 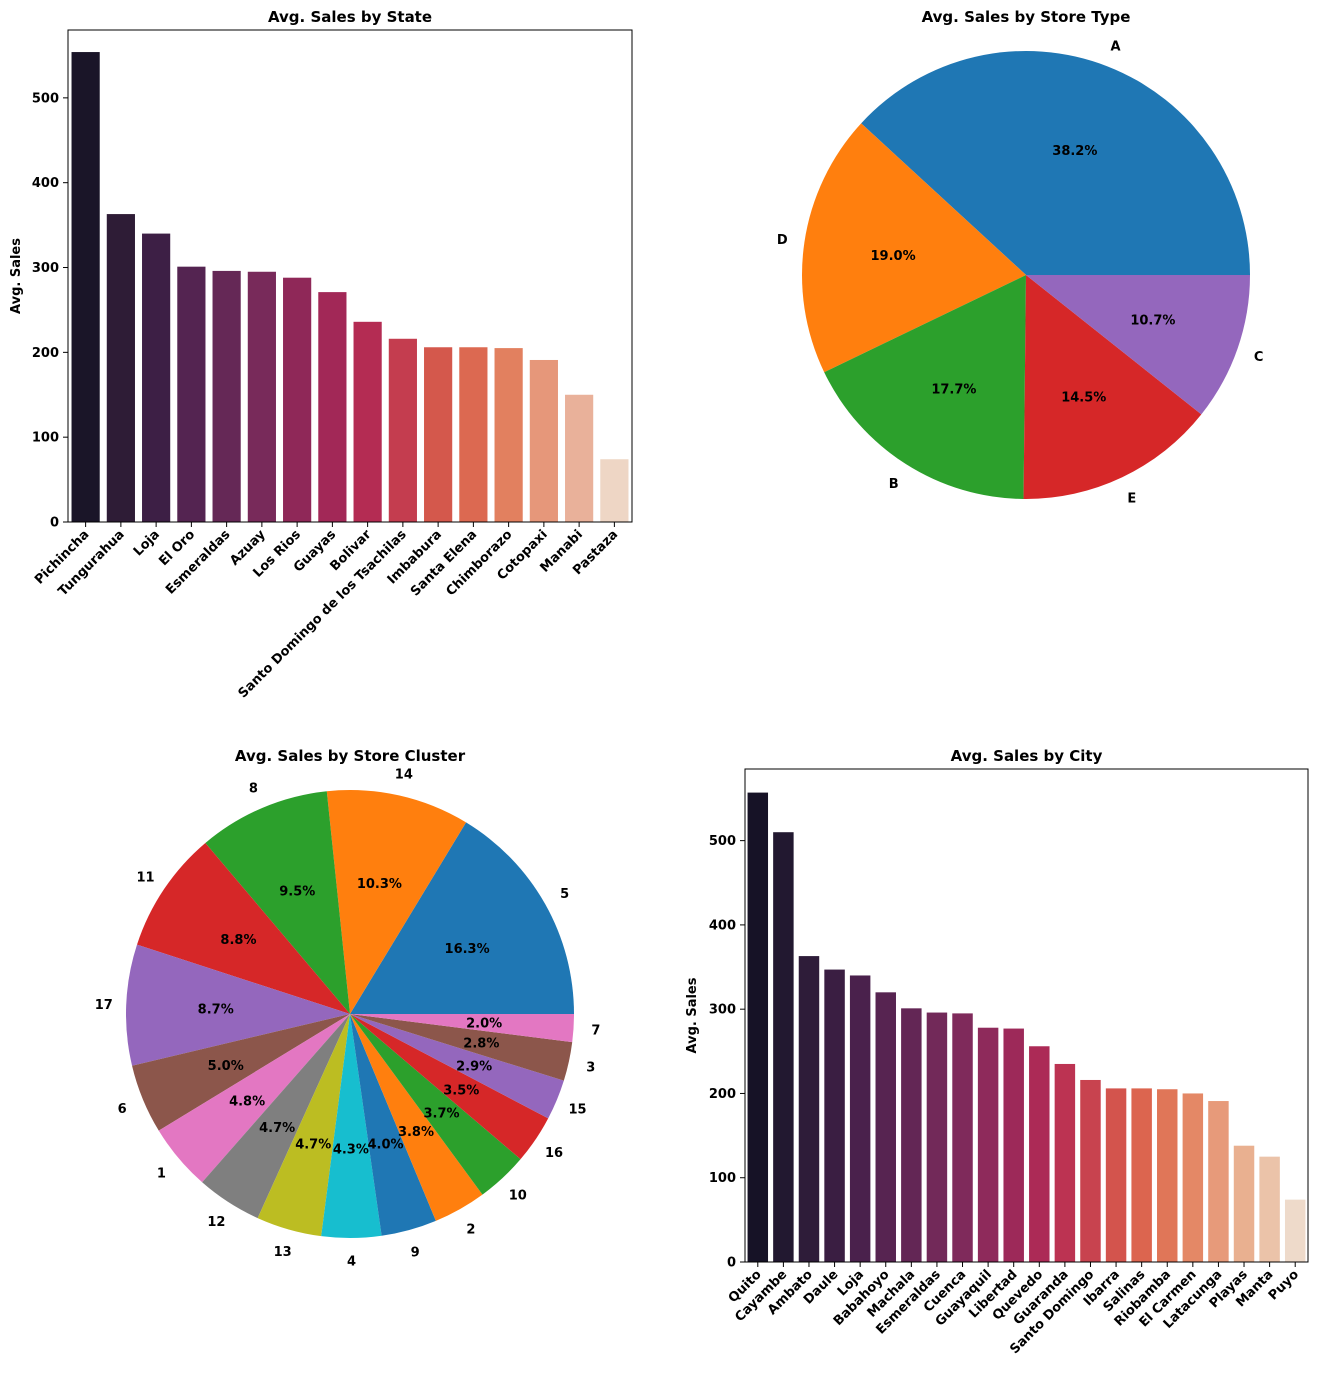 I want to click on state-bar-esmeraldas, so click(x=226, y=396).